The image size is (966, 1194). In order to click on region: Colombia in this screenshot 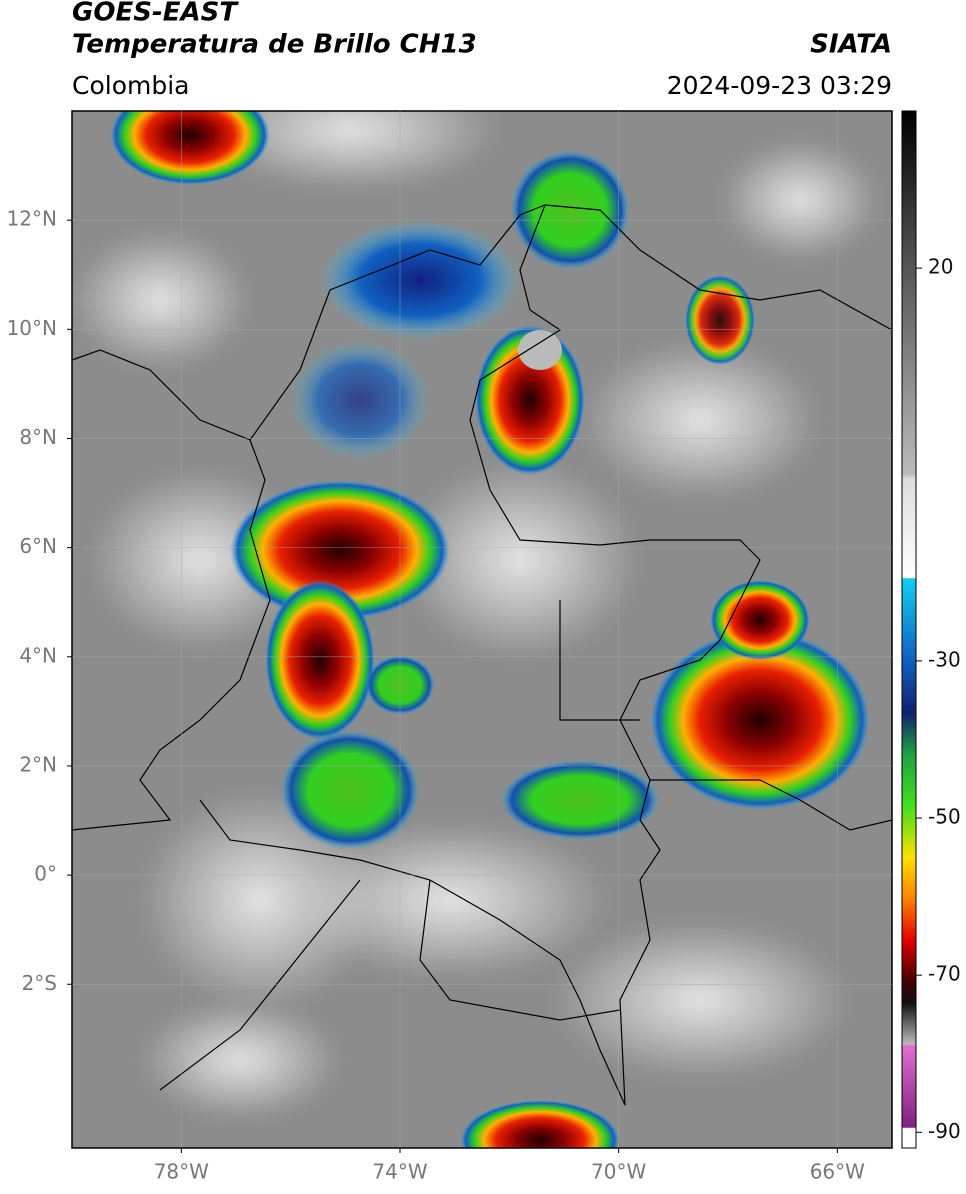, I will do `click(130, 85)`.